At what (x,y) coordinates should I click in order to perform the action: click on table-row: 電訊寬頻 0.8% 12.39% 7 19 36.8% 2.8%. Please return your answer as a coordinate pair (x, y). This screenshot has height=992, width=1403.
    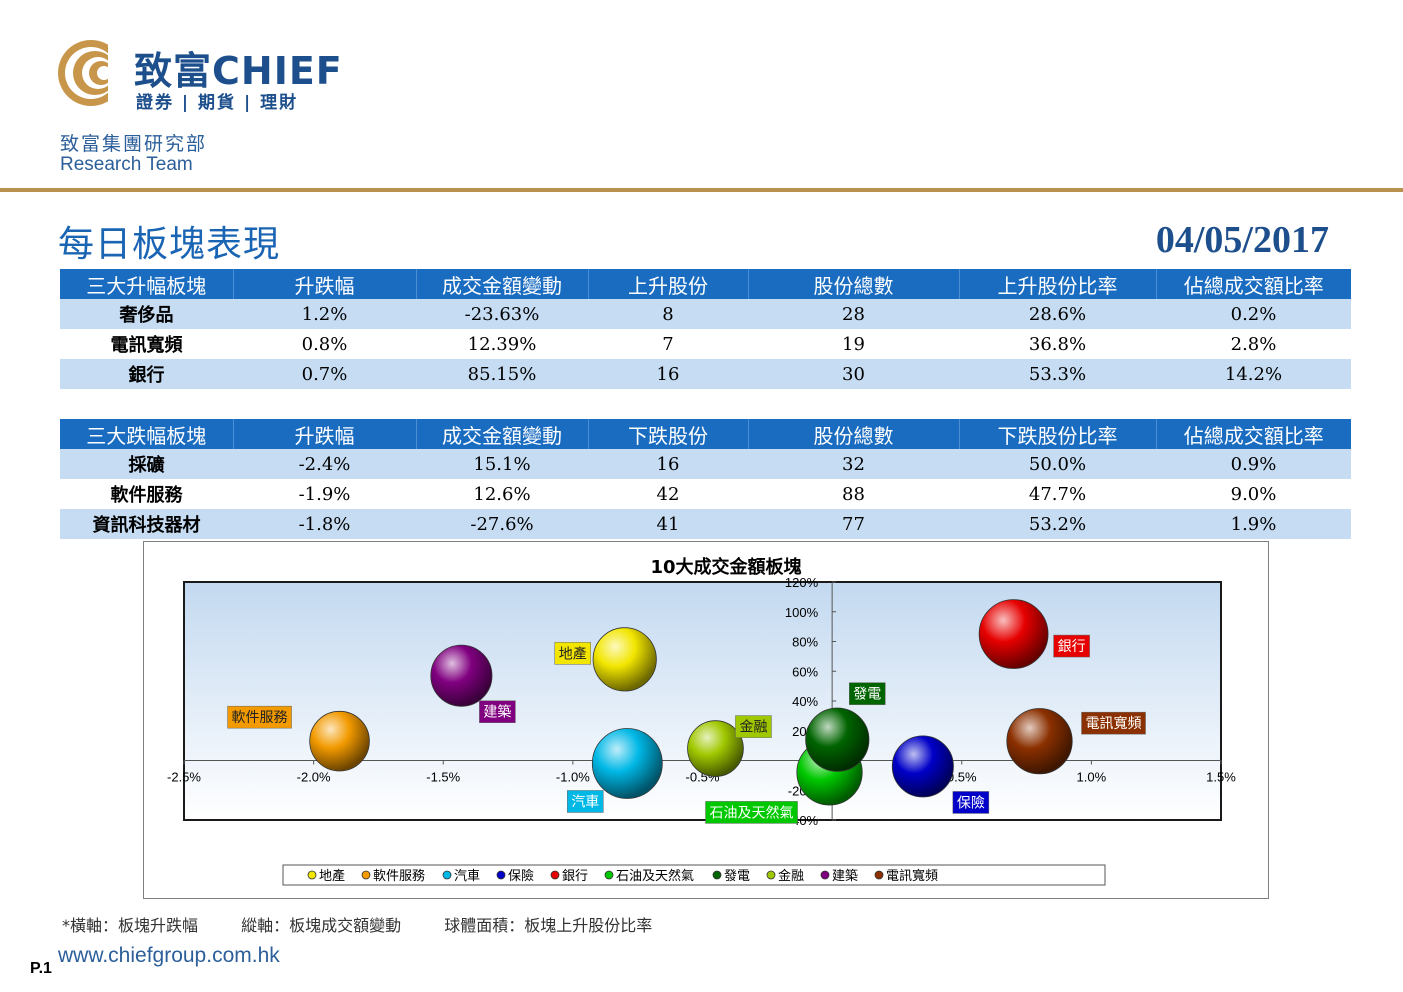
    Looking at the image, I should click on (705, 344).